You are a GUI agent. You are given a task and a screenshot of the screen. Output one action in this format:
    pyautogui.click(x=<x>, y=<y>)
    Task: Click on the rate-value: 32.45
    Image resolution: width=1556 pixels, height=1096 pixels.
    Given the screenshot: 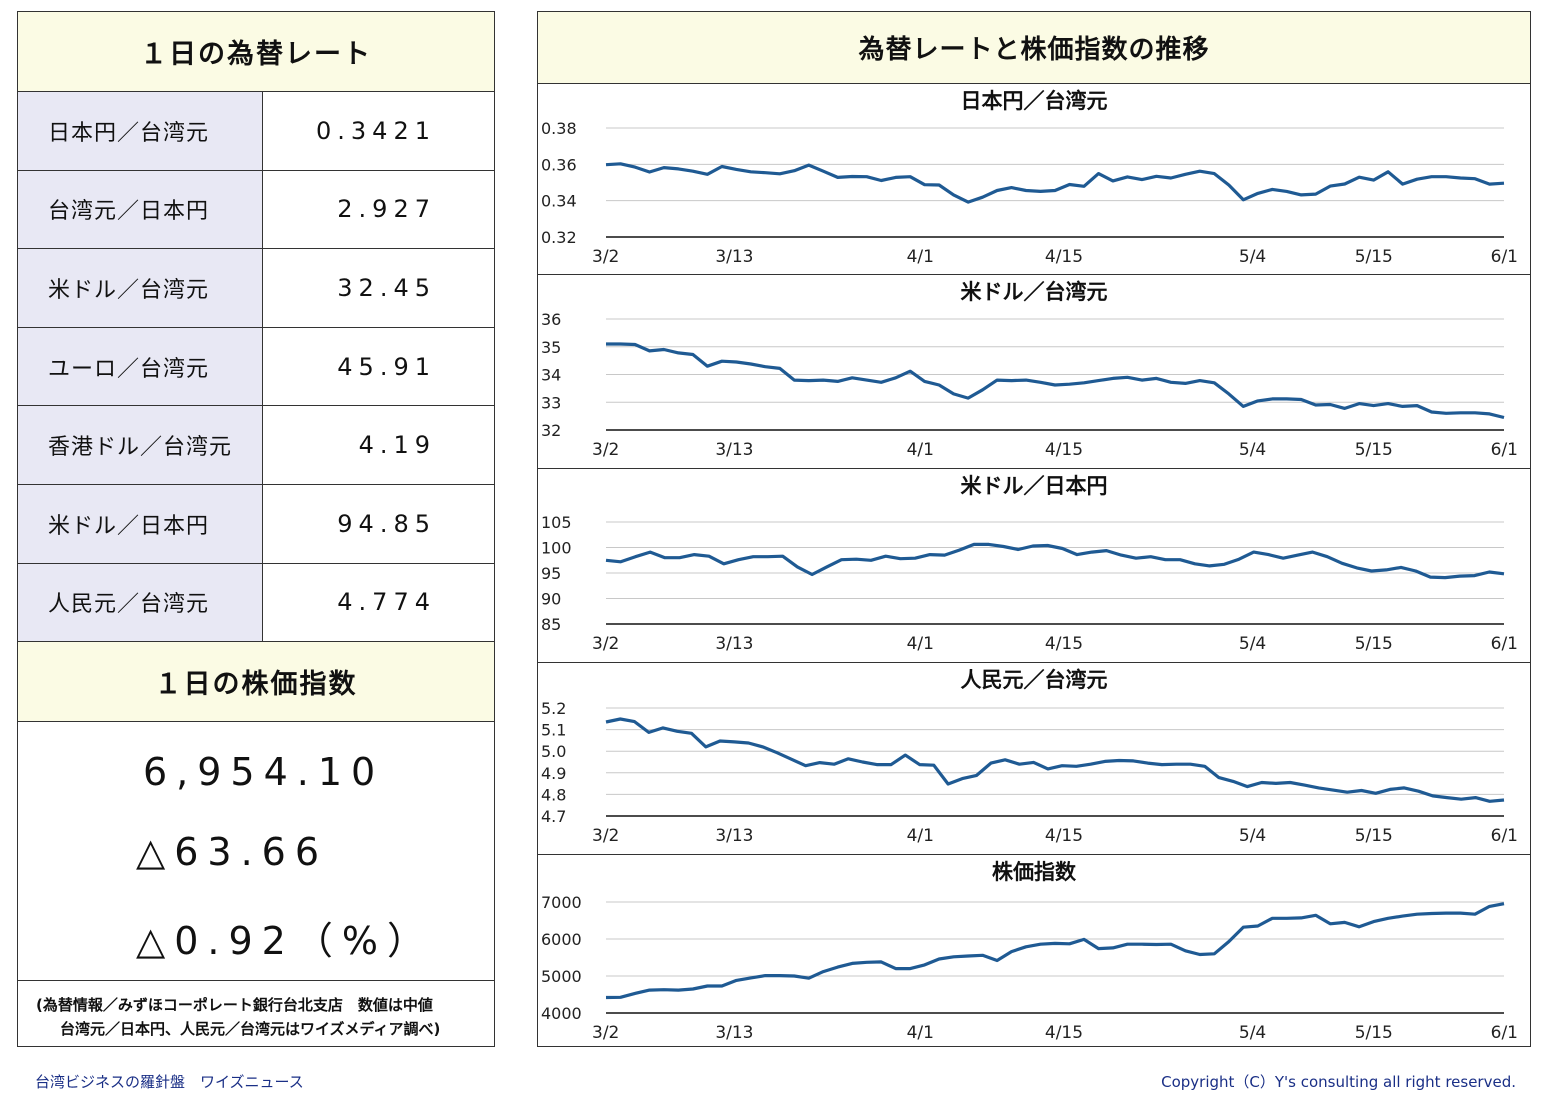 What is the action you would take?
    pyautogui.click(x=386, y=287)
    